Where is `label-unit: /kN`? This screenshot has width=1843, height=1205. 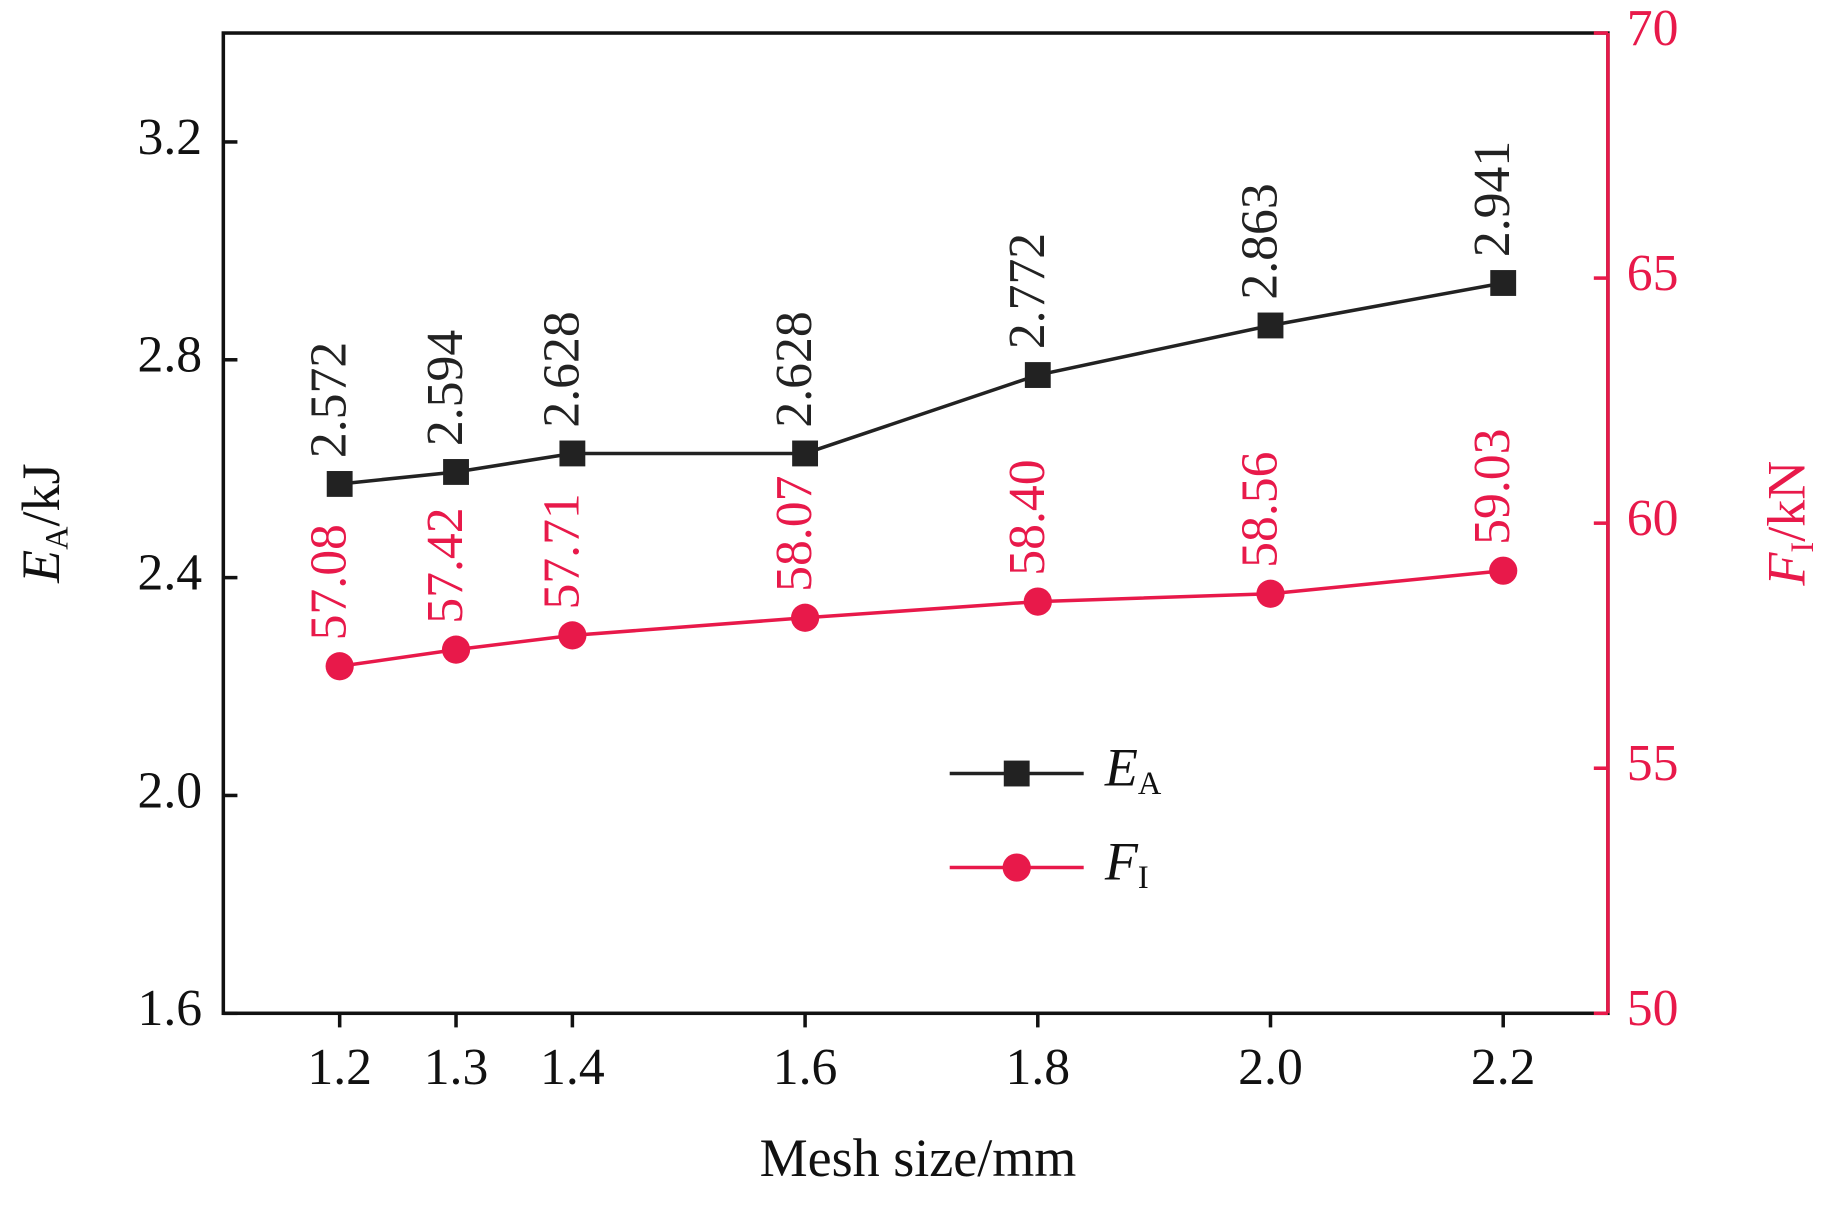
label-unit: /kN is located at coordinates (1787, 501).